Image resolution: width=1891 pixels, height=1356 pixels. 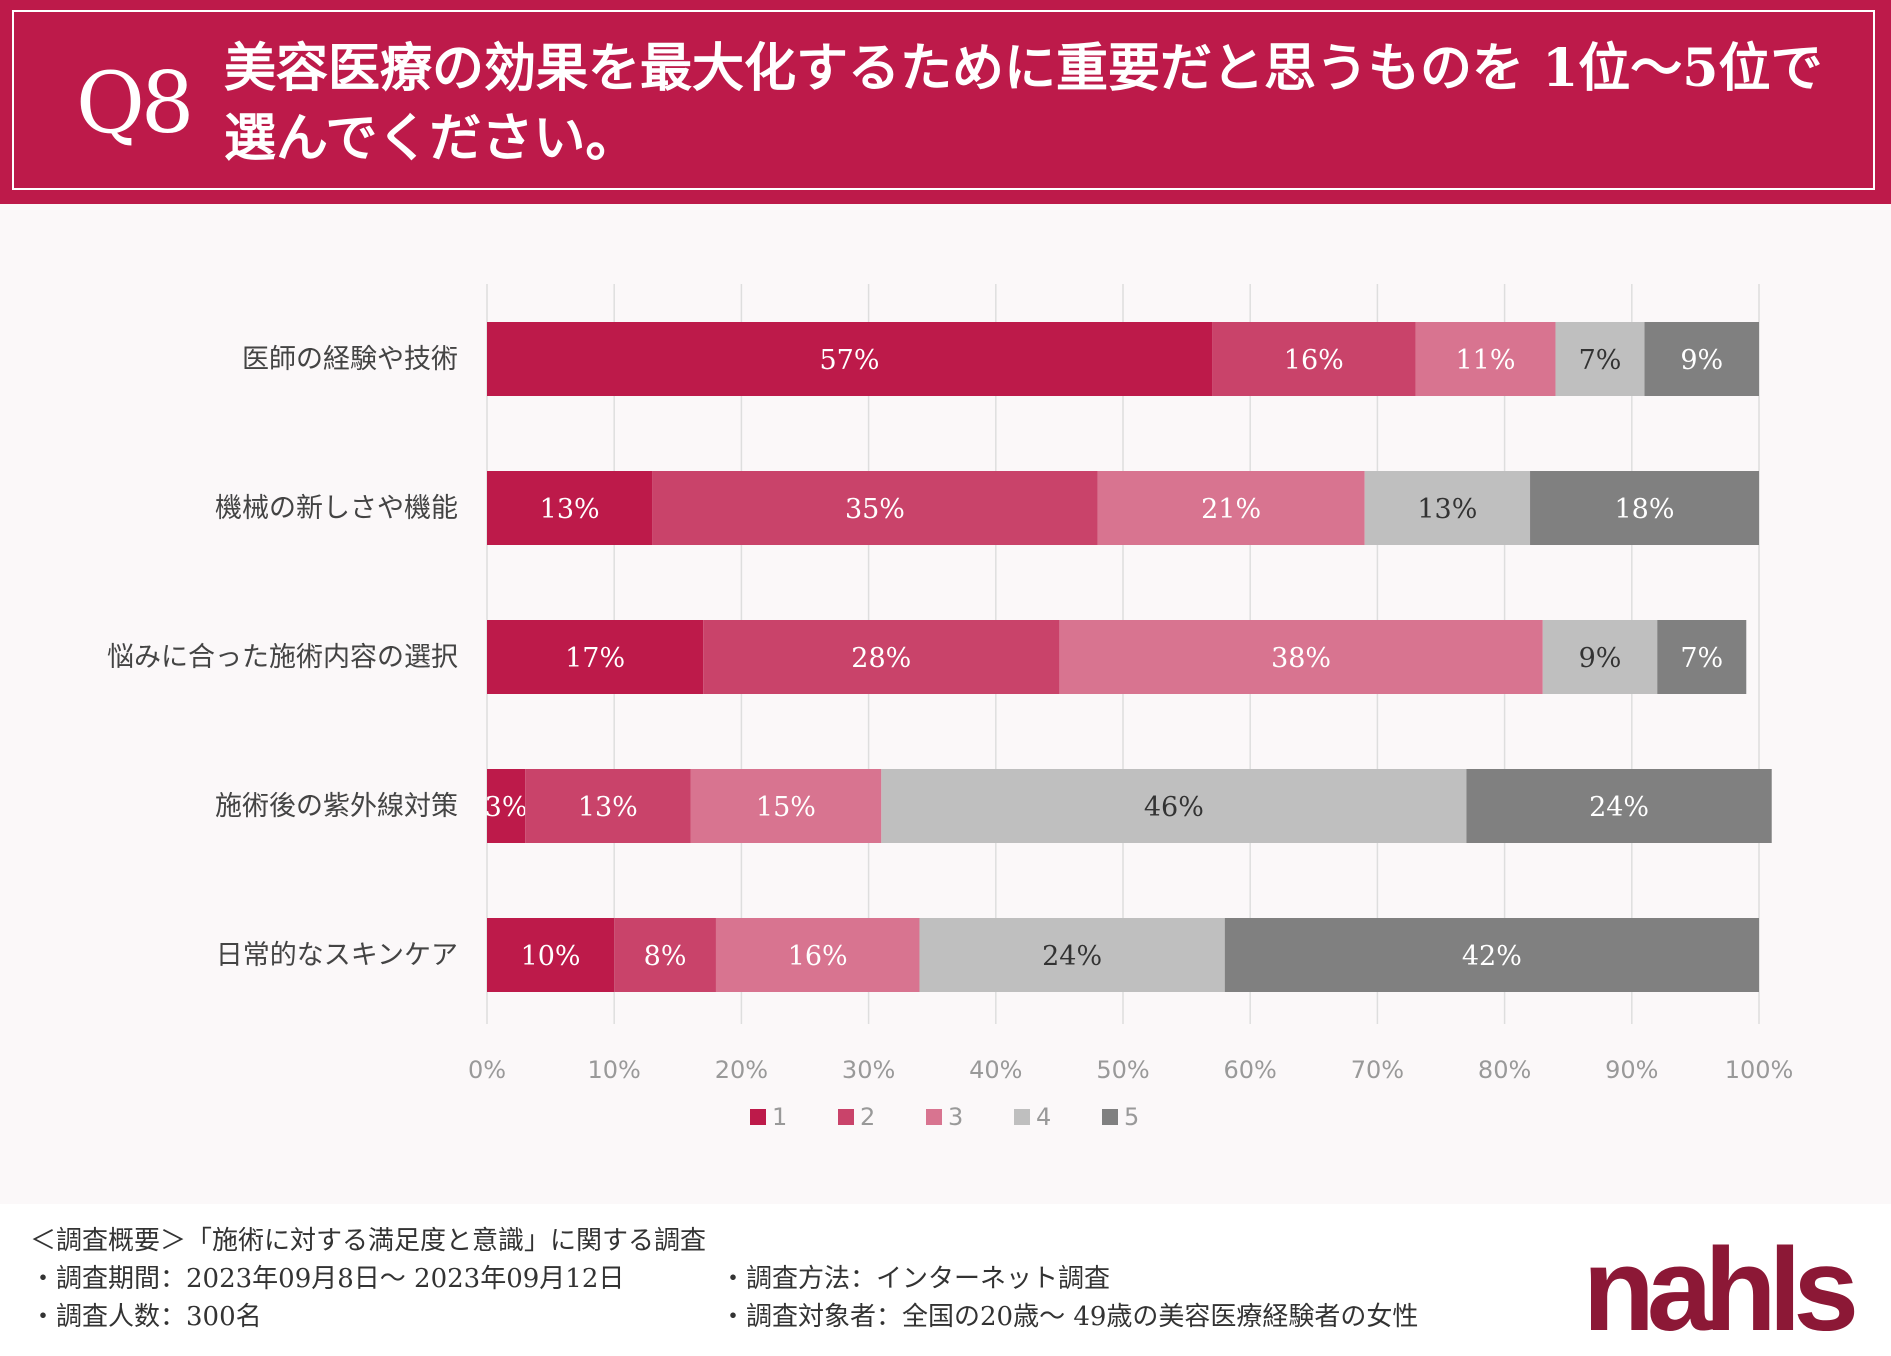 I want to click on data-label: 3%, so click(x=506, y=807).